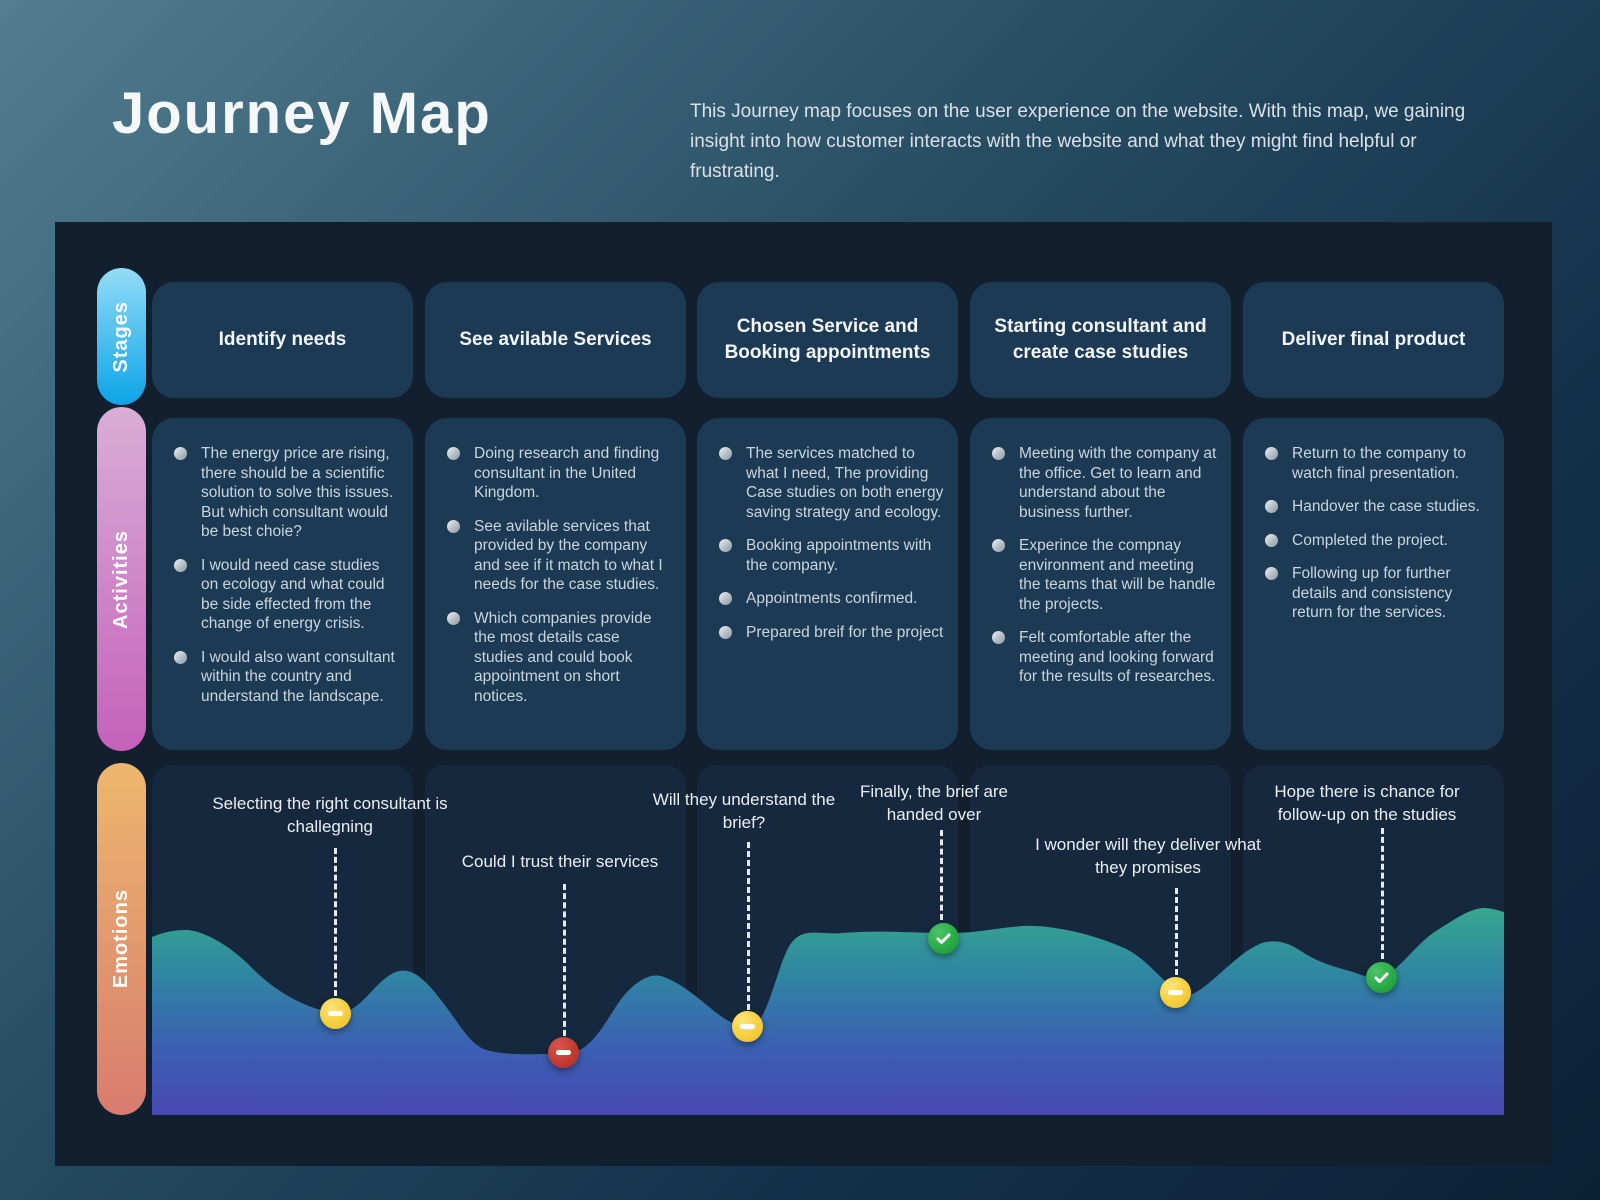 This screenshot has height=1200, width=1600. I want to click on row-label-emotions: Emotions, so click(121, 939).